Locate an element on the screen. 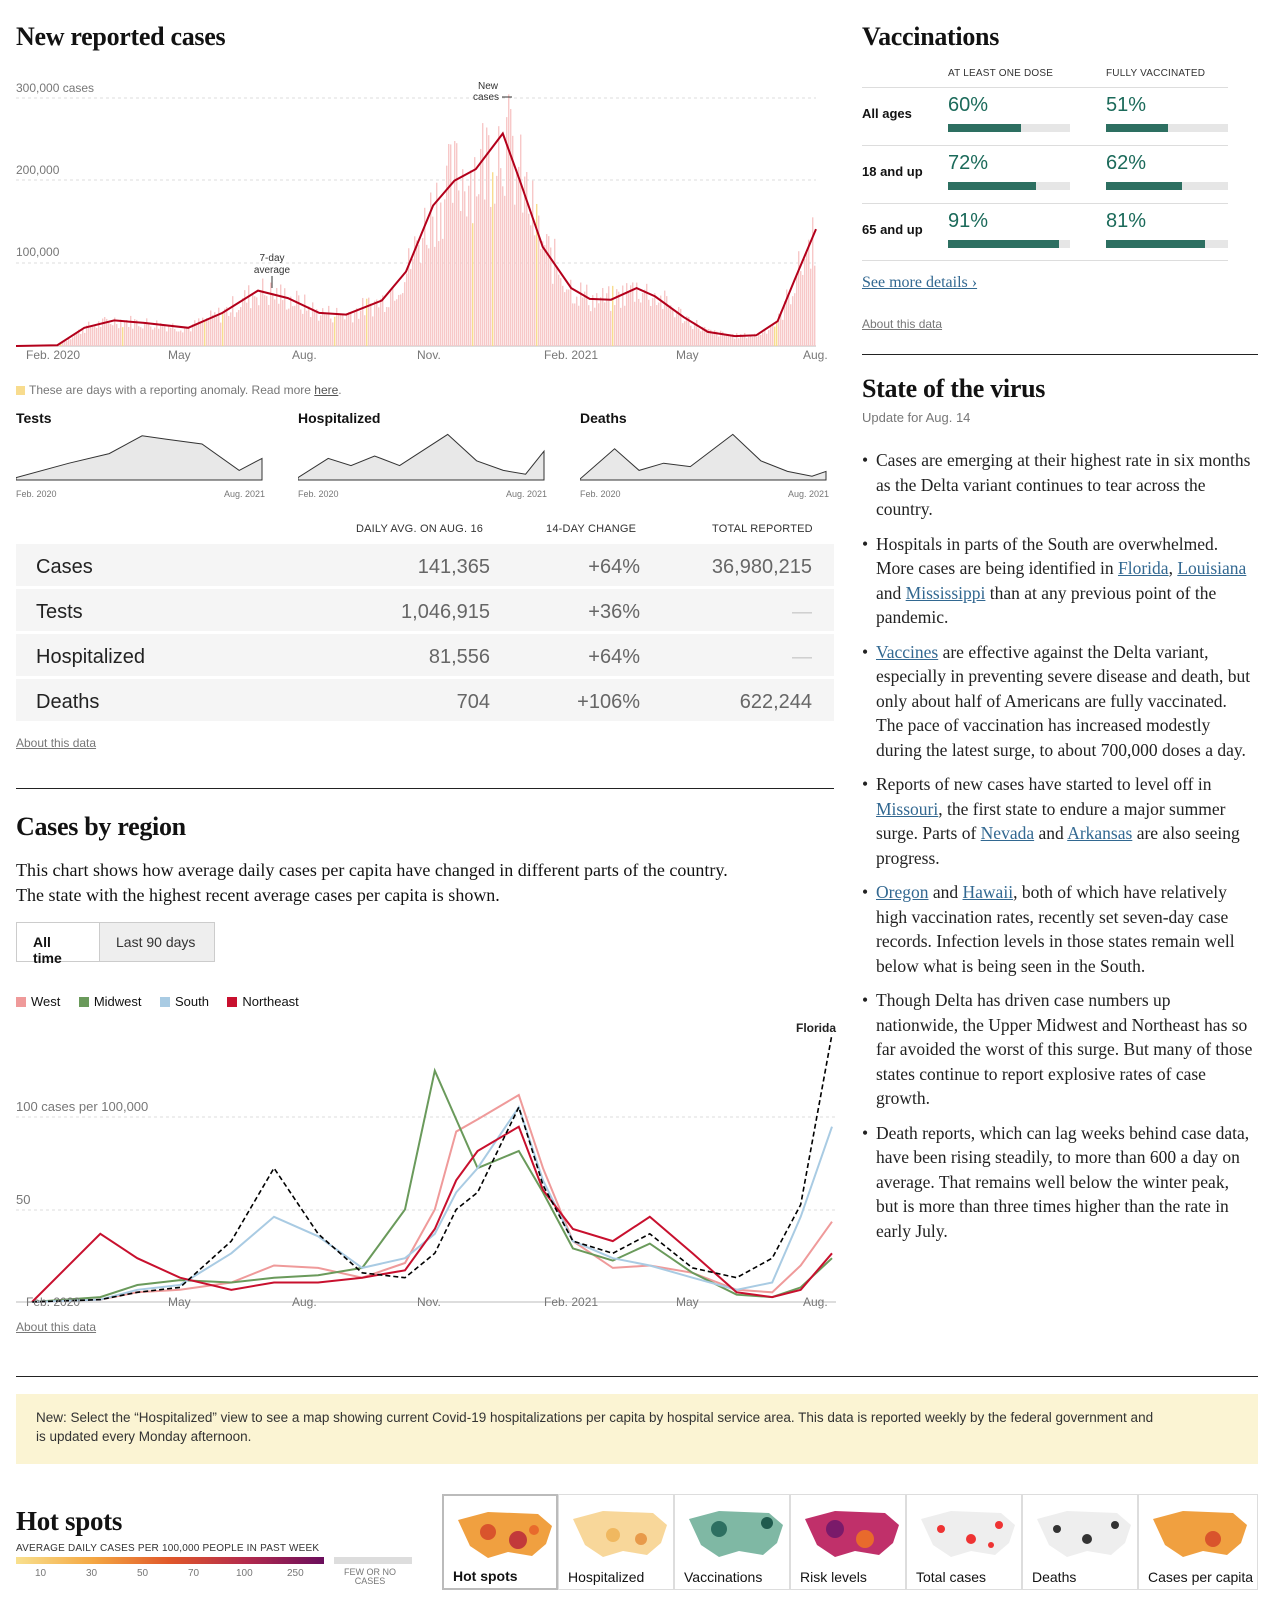  stats-row-tests: Tests 1,046,915 +36% — is located at coordinates (425, 611).